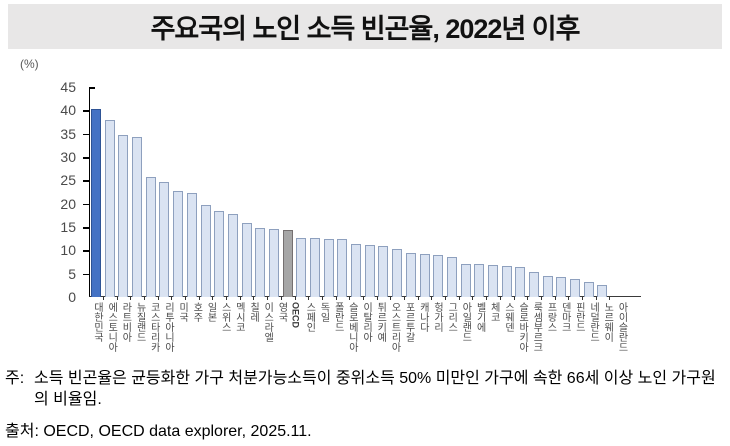 This screenshot has height=446, width=730. Describe the element at coordinates (239, 317) in the screenshot. I see `x-label-멕시코: 멕시코` at that location.